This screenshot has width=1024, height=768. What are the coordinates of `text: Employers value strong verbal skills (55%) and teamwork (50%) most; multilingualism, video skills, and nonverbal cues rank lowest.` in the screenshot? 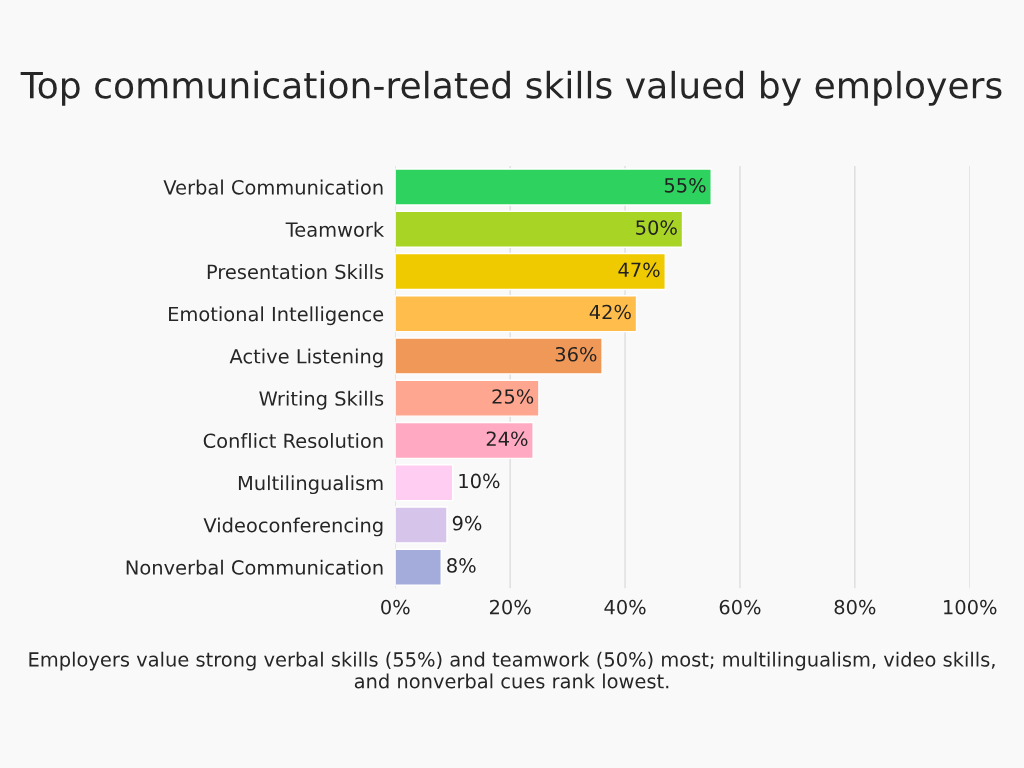 It's located at (512, 670).